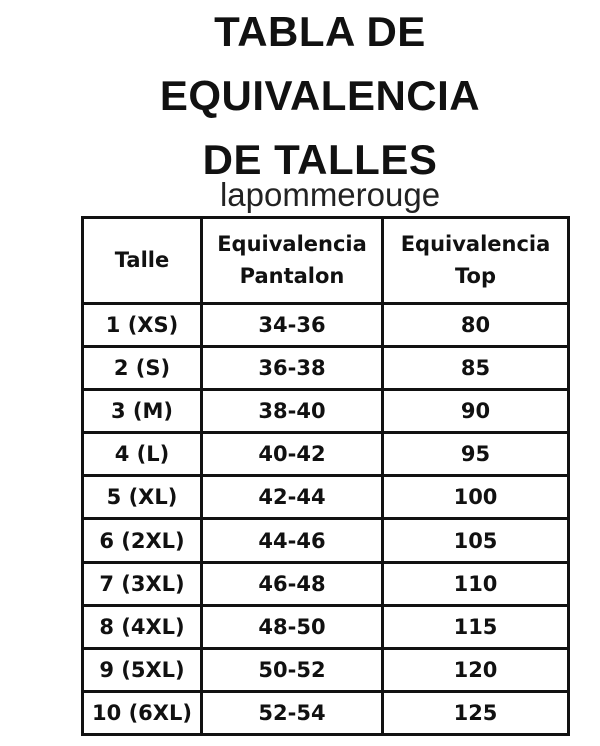 The width and height of the screenshot is (600, 746). I want to click on talle-cell: 1 (XS), so click(142, 325).